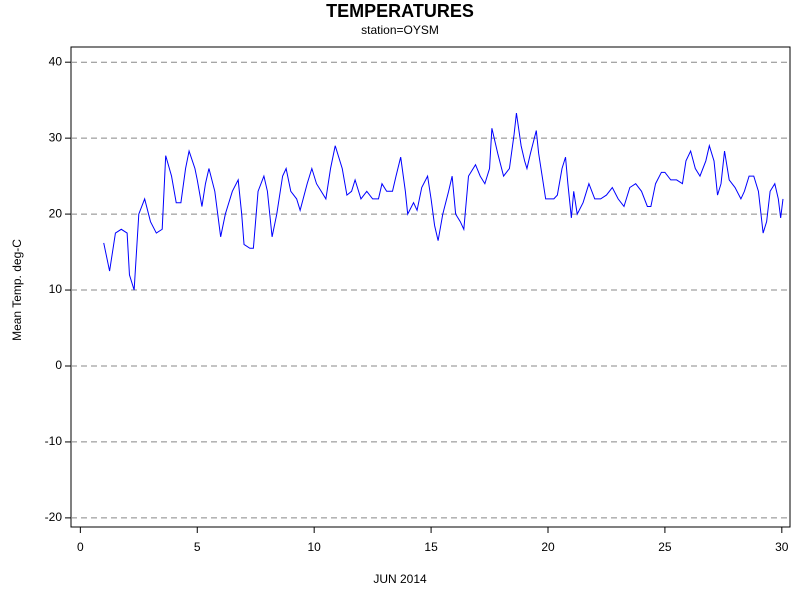 This screenshot has width=800, height=600. I want to click on x-tick-label: 15, so click(431, 547).